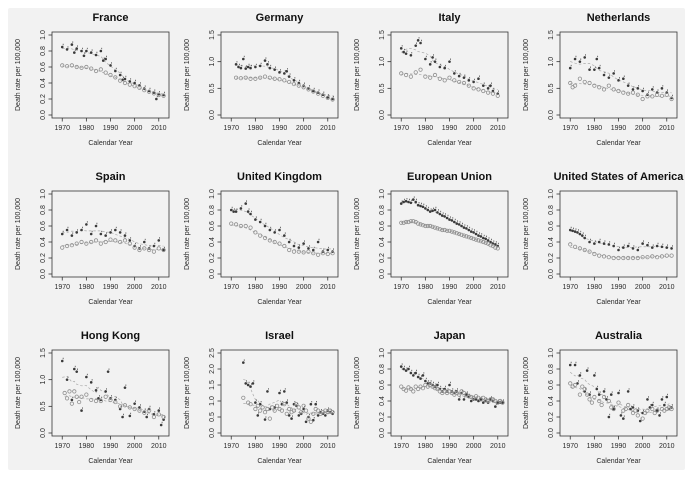 The width and height of the screenshot is (693, 499). I want to click on y-tick-label: 2.0, so click(212, 369).